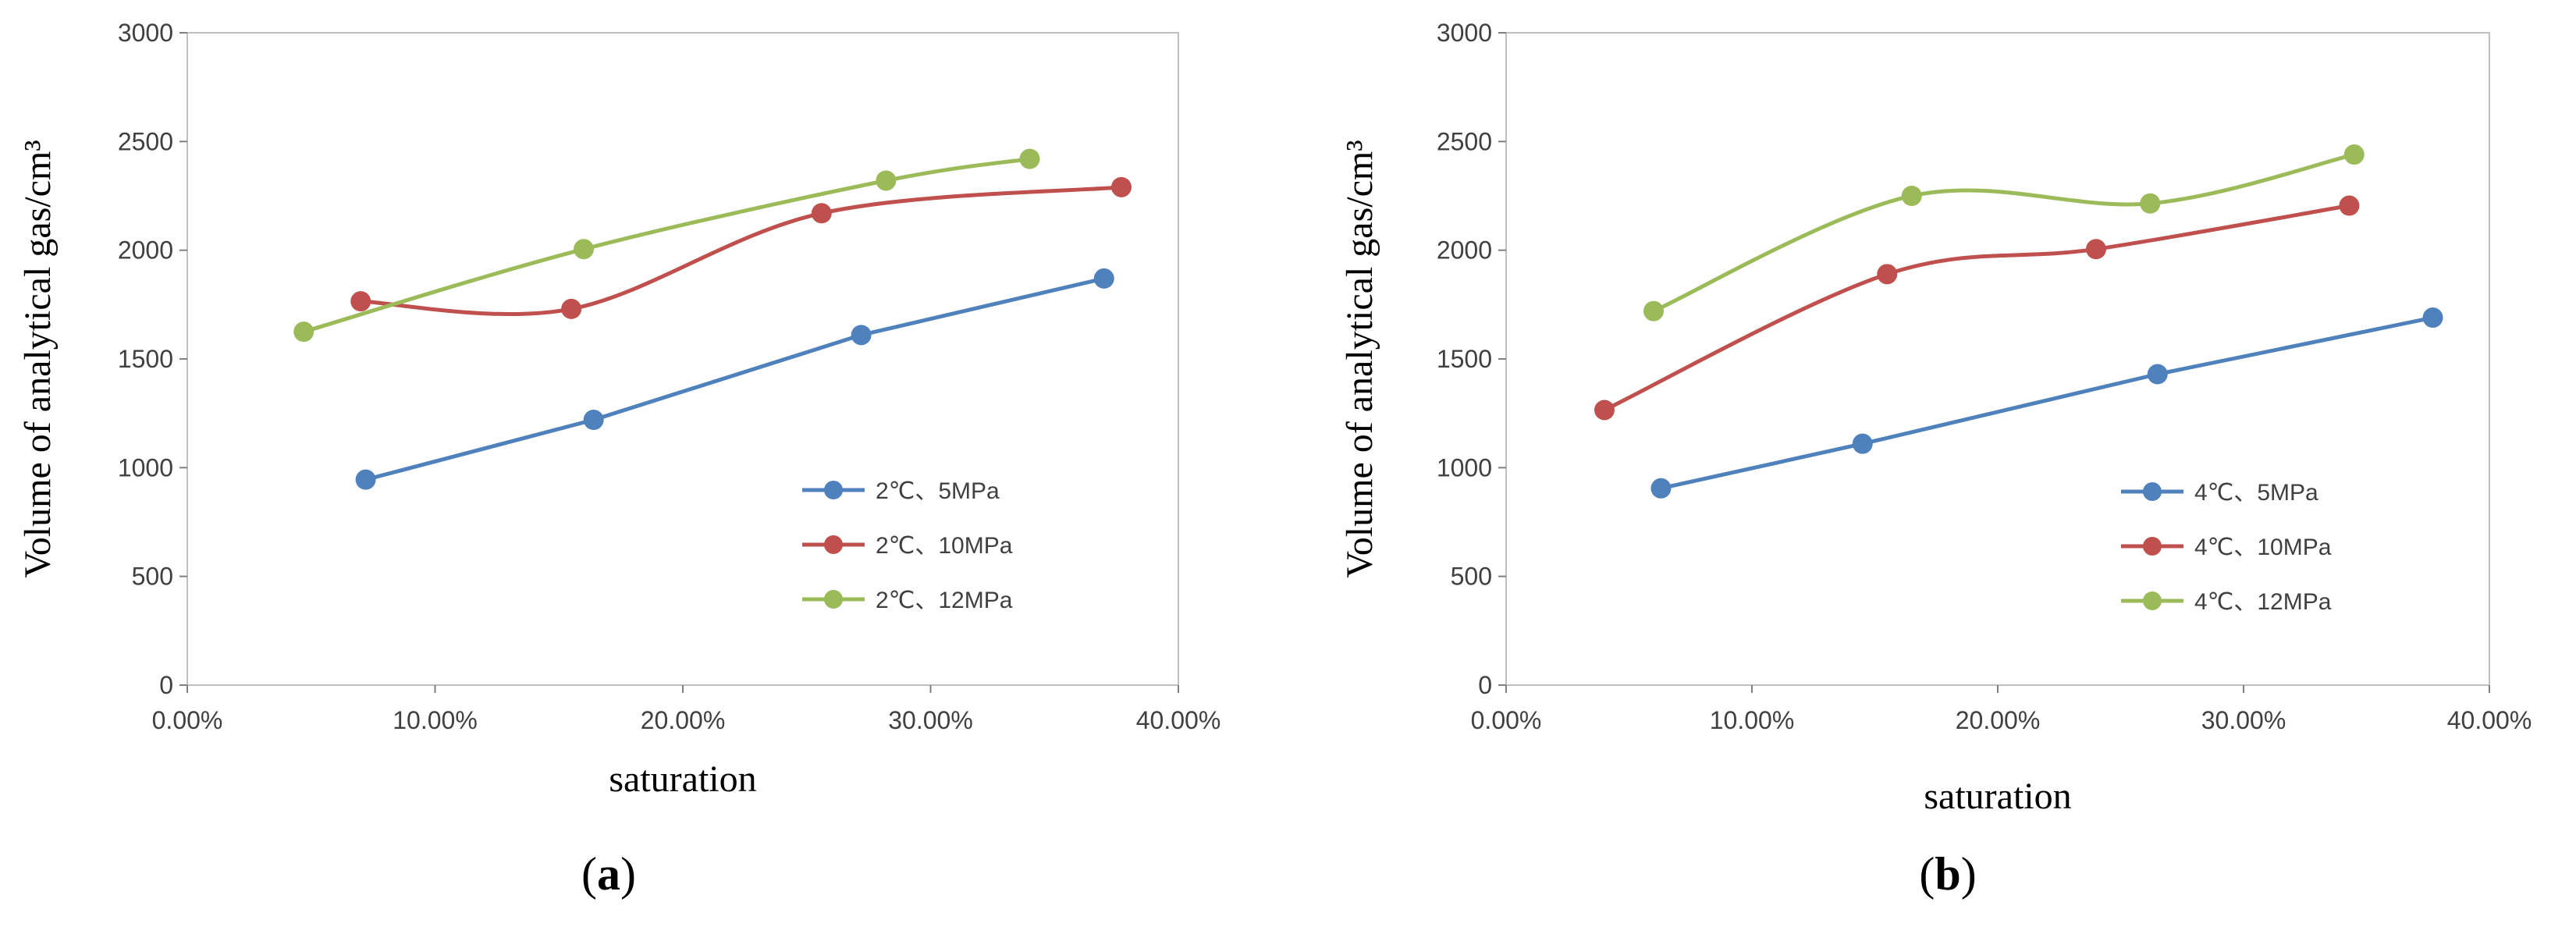  What do you see at coordinates (944, 546) in the screenshot?
I see `legend-label: 2℃、10MPa` at bounding box center [944, 546].